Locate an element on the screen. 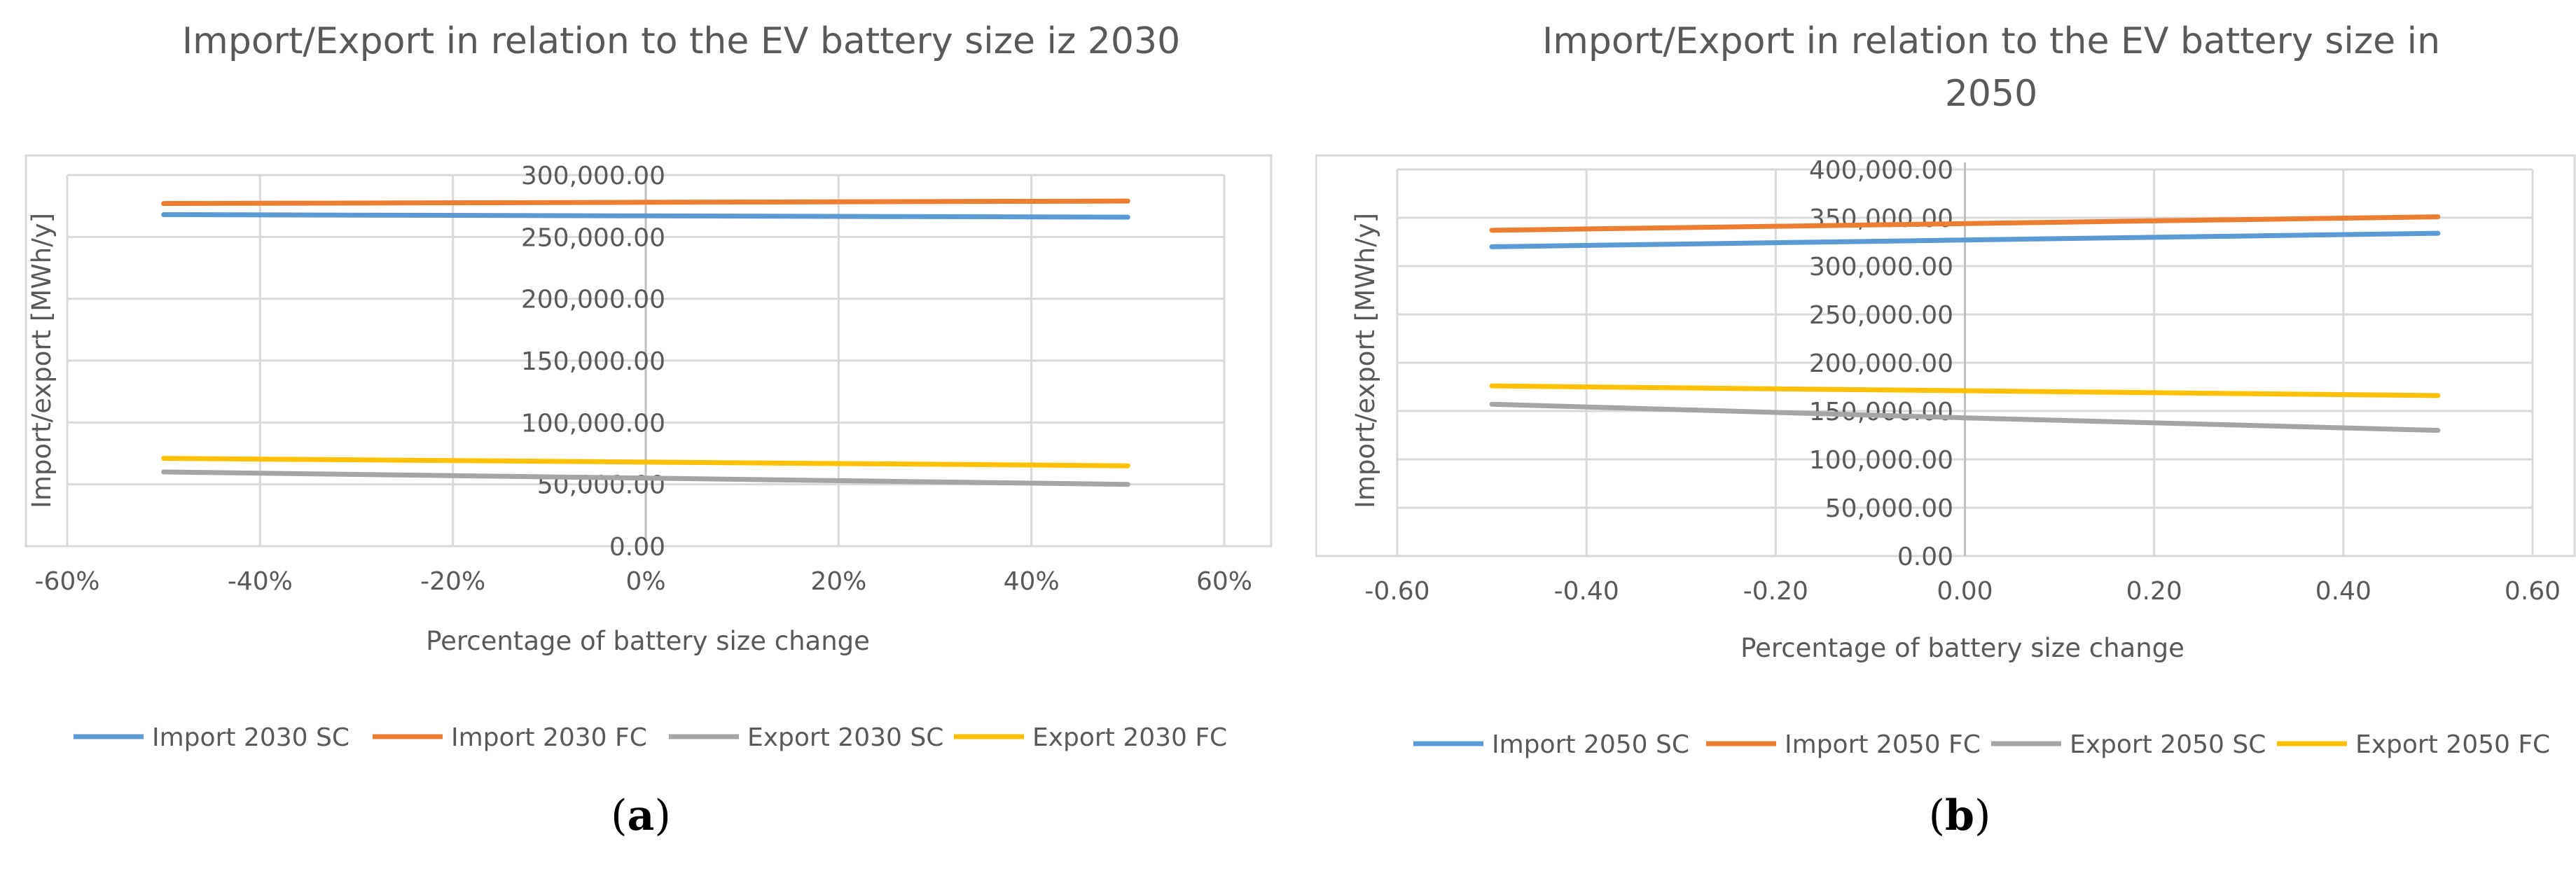  x-tick-label: 60% is located at coordinates (1224, 581).